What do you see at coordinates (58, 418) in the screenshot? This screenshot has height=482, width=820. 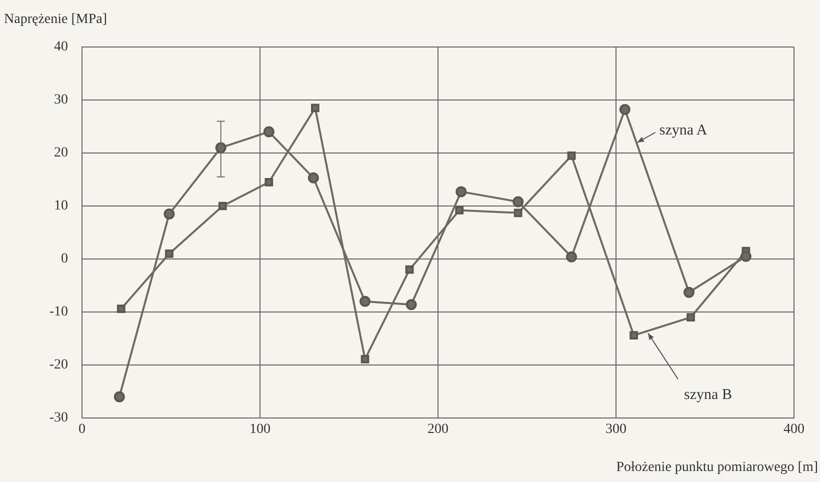 I see `y-tick-label: -30` at bounding box center [58, 418].